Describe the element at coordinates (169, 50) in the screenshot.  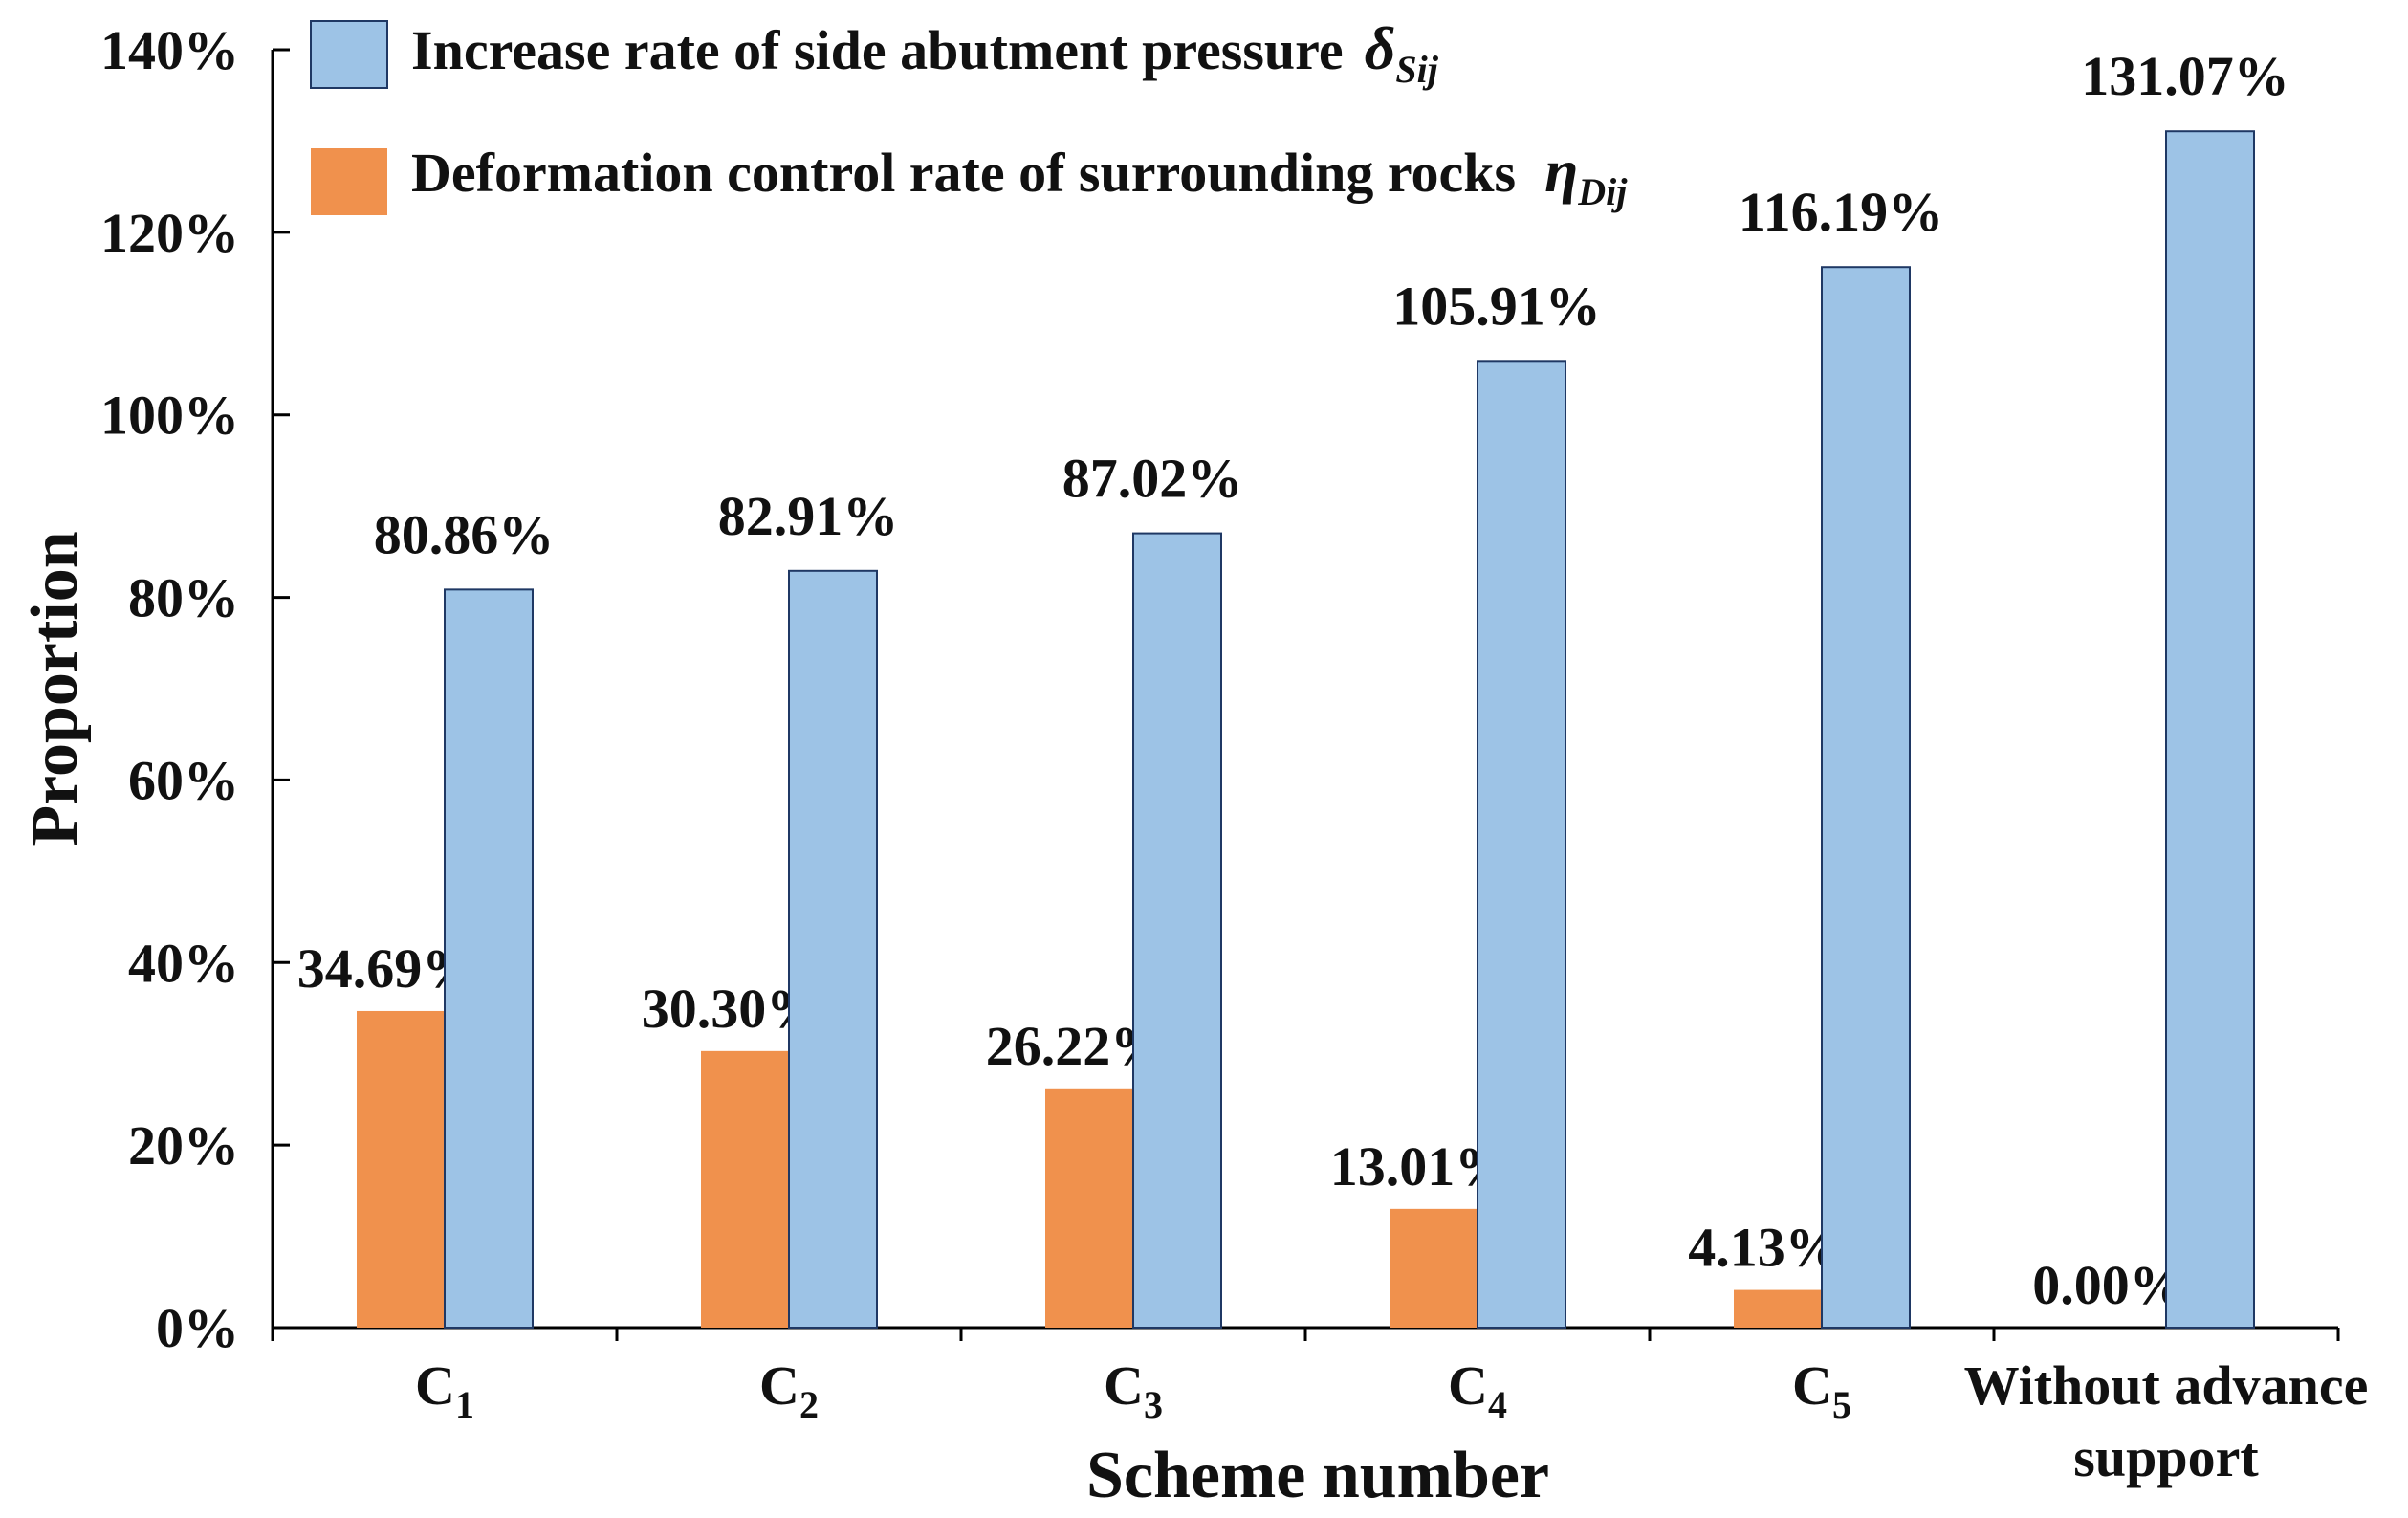
I see `y-tick-label: 140%` at that location.